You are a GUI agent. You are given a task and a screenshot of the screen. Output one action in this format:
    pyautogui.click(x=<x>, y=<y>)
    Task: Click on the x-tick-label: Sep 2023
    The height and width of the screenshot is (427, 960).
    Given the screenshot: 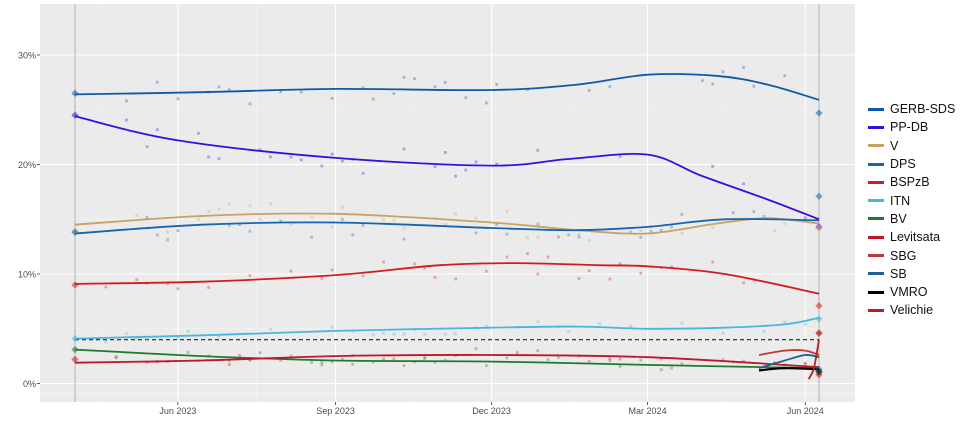 What is the action you would take?
    pyautogui.click(x=335, y=411)
    